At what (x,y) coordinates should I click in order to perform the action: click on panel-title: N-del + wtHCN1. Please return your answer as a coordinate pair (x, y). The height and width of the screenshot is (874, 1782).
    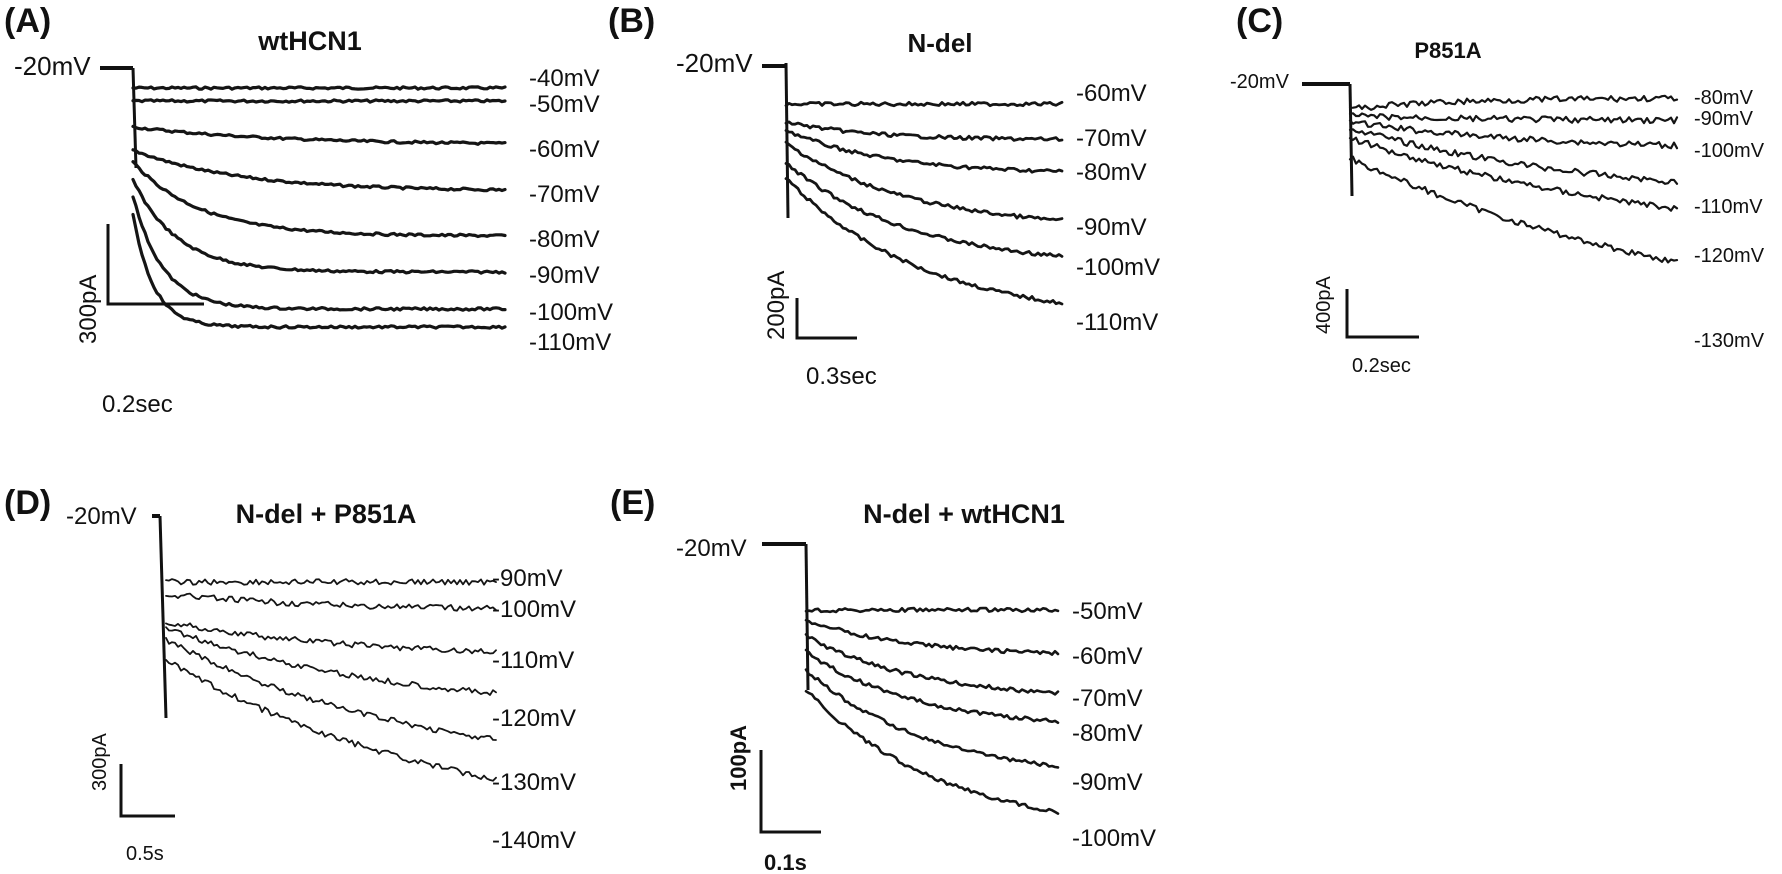
    Looking at the image, I should click on (964, 514).